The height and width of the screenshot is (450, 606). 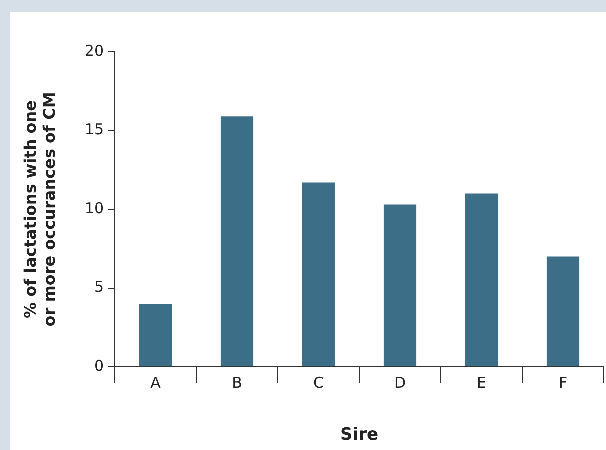 What do you see at coordinates (99, 287) in the screenshot?
I see `y-tick-label: 5` at bounding box center [99, 287].